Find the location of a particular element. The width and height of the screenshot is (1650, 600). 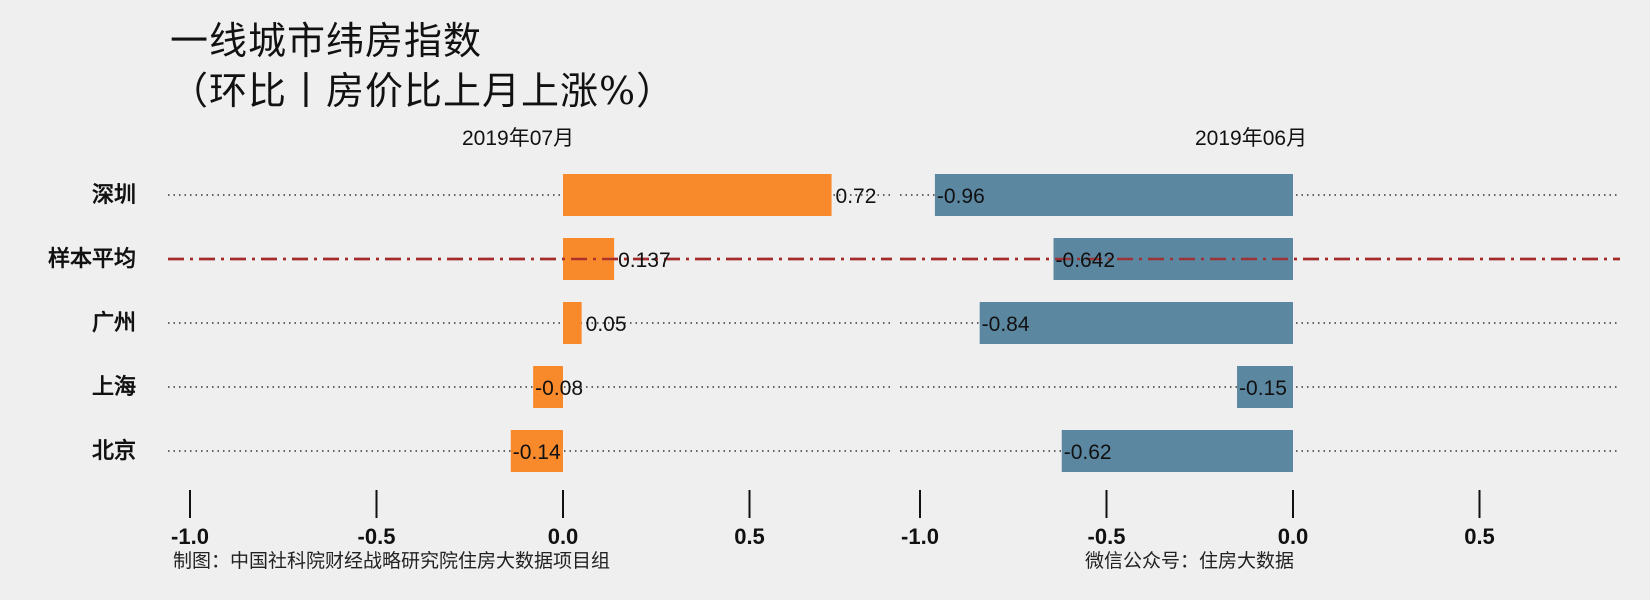

data-label: -0.08 is located at coordinates (559, 388).